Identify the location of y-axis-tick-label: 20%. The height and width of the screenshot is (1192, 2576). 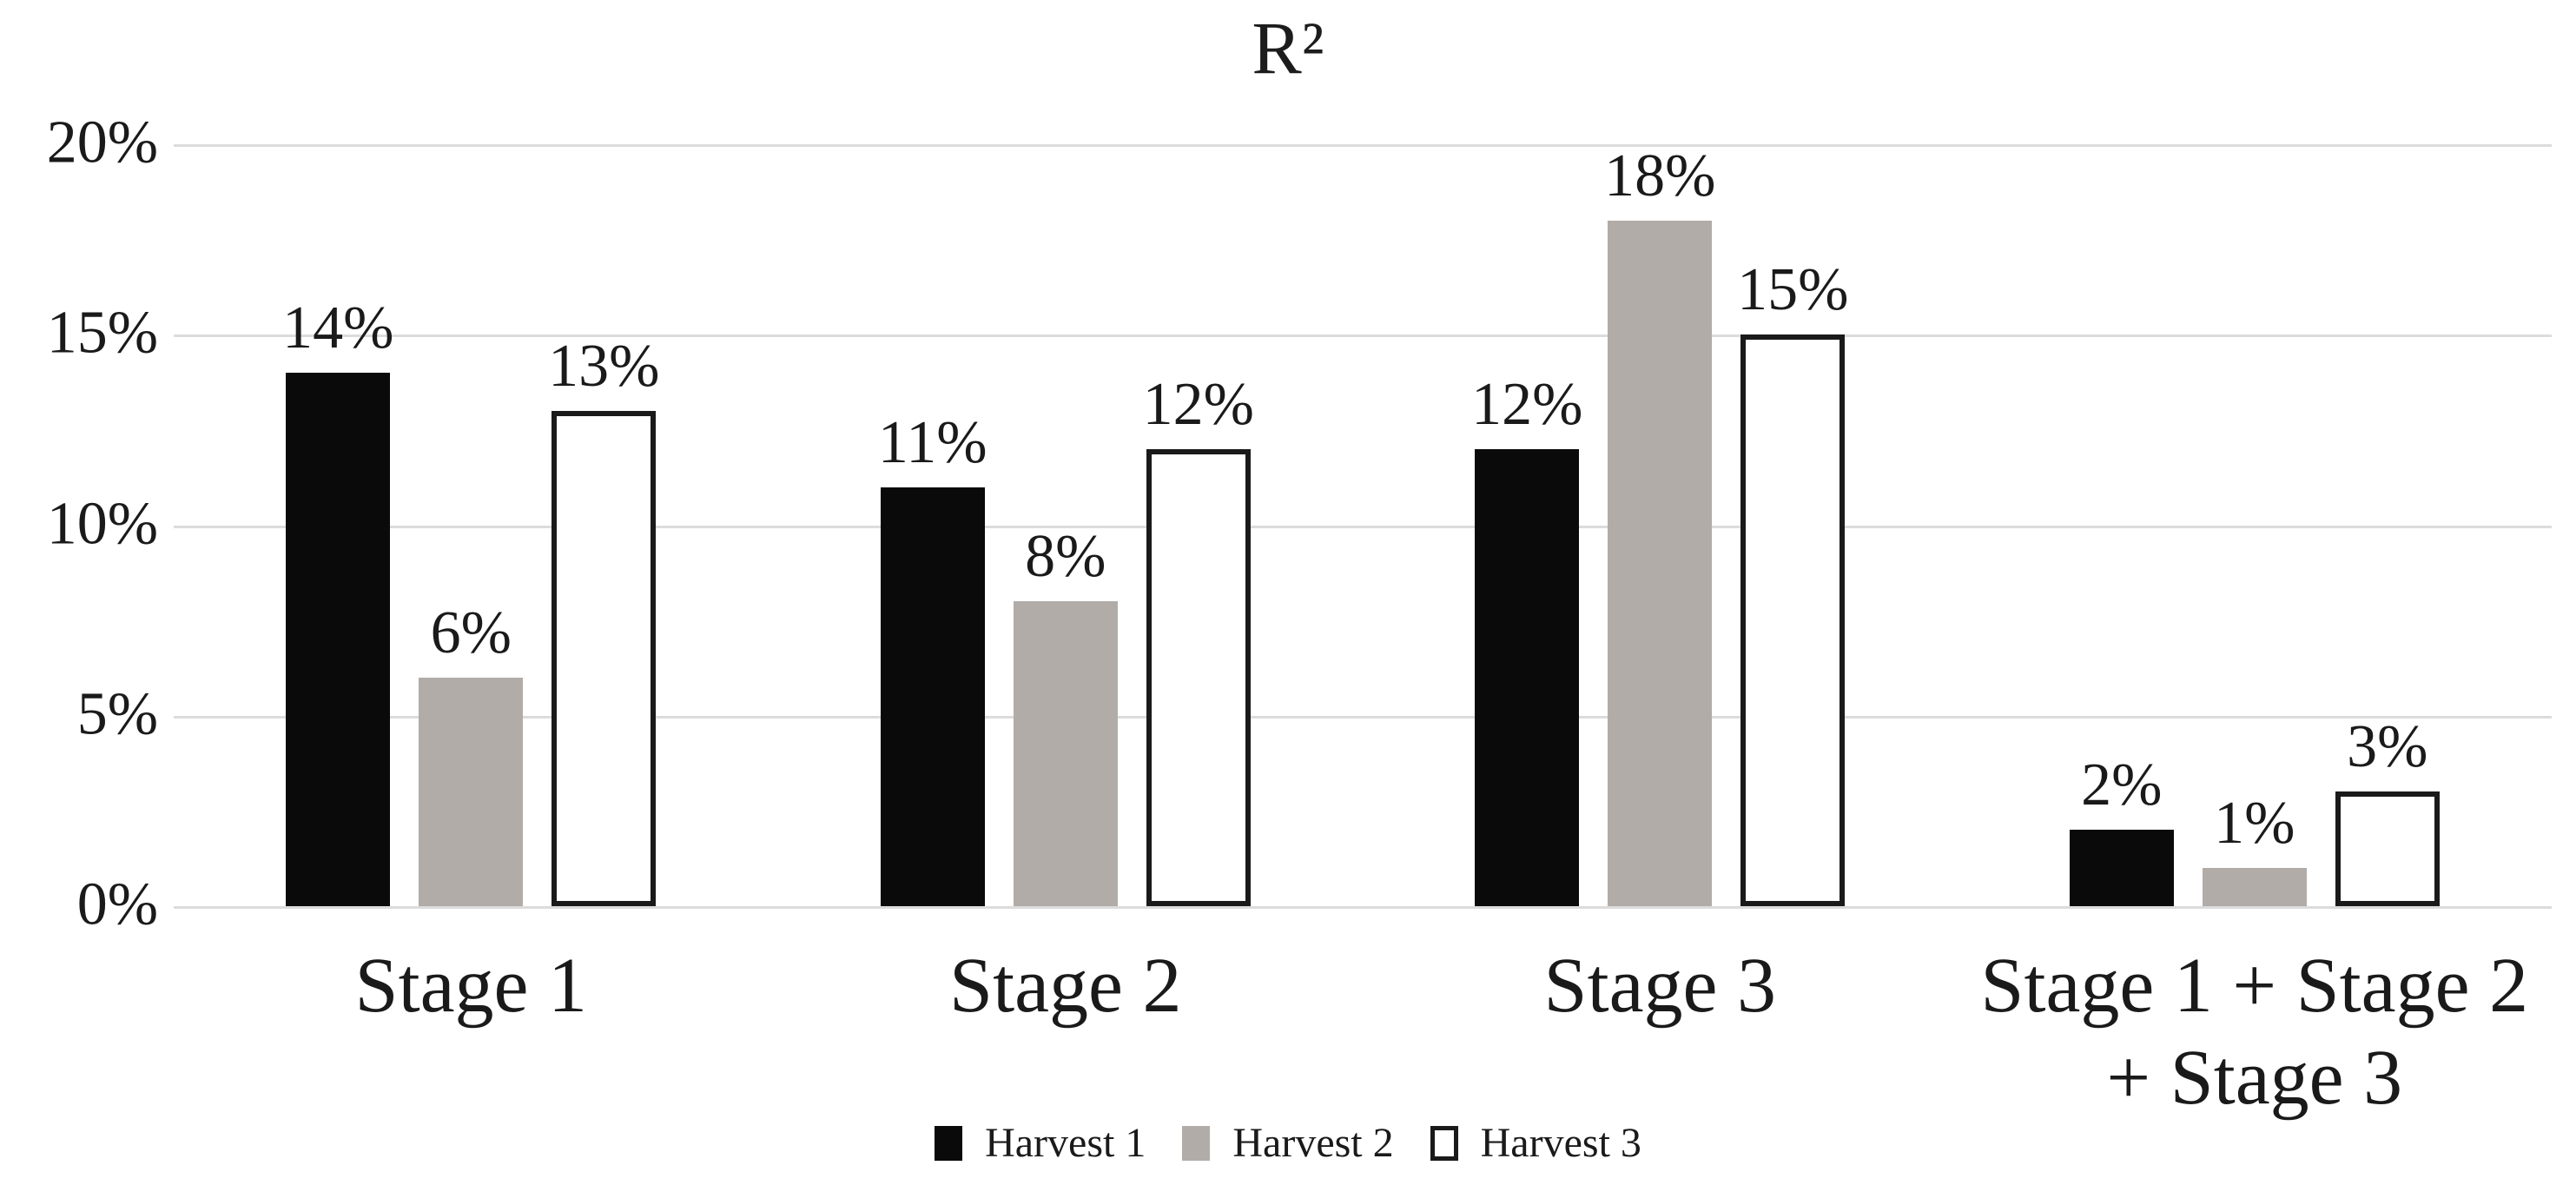
(102, 142).